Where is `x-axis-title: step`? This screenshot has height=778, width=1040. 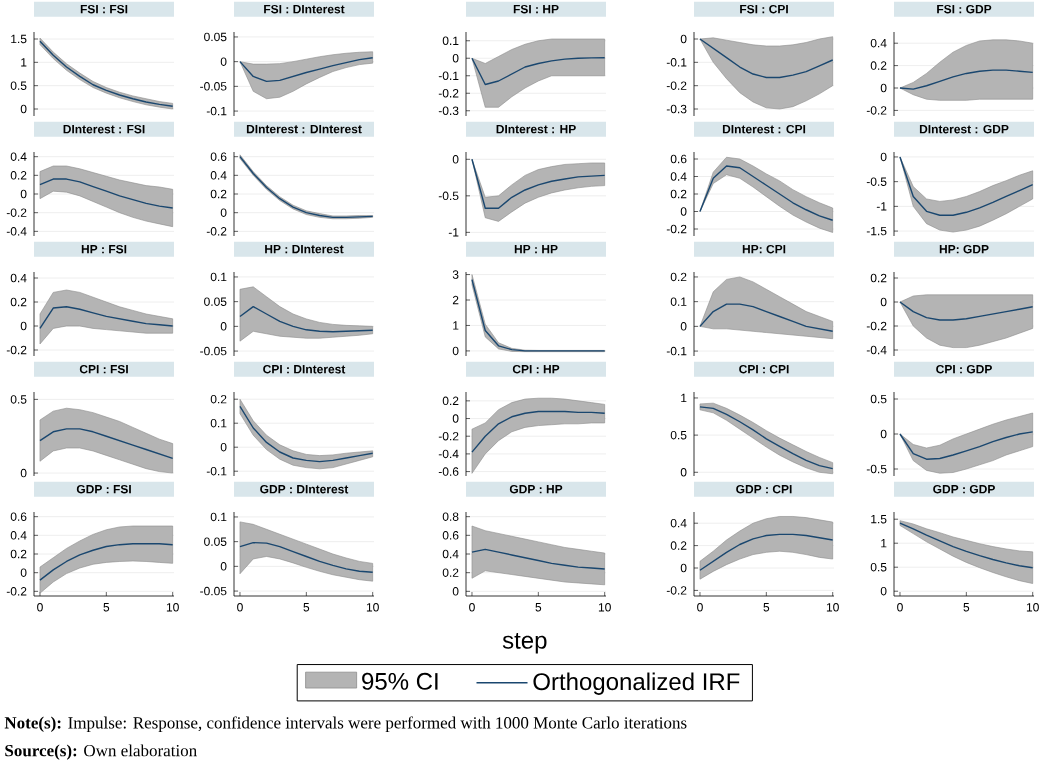 x-axis-title: step is located at coordinates (524, 643).